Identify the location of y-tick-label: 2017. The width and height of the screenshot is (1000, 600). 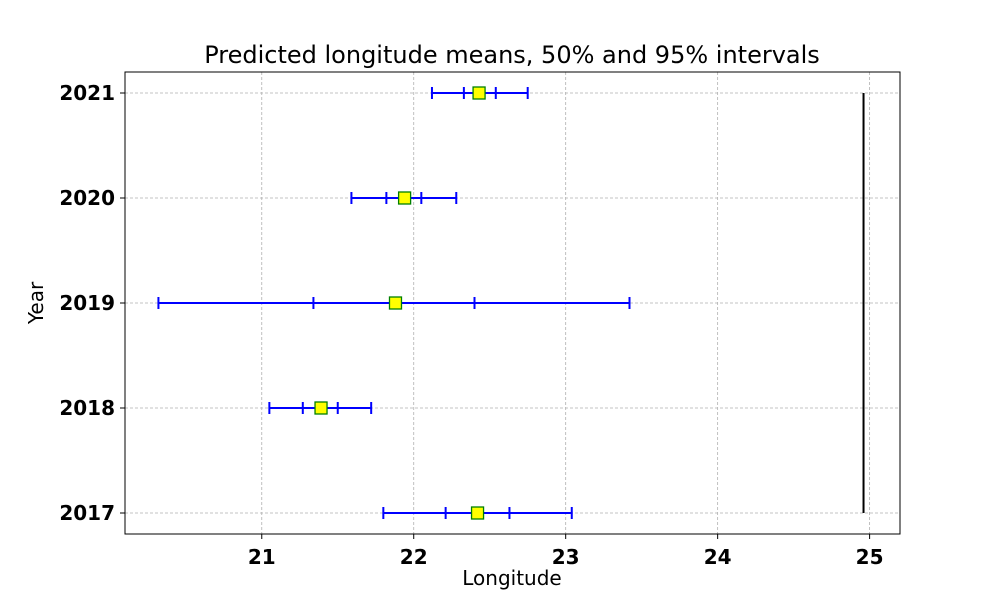
(87, 513).